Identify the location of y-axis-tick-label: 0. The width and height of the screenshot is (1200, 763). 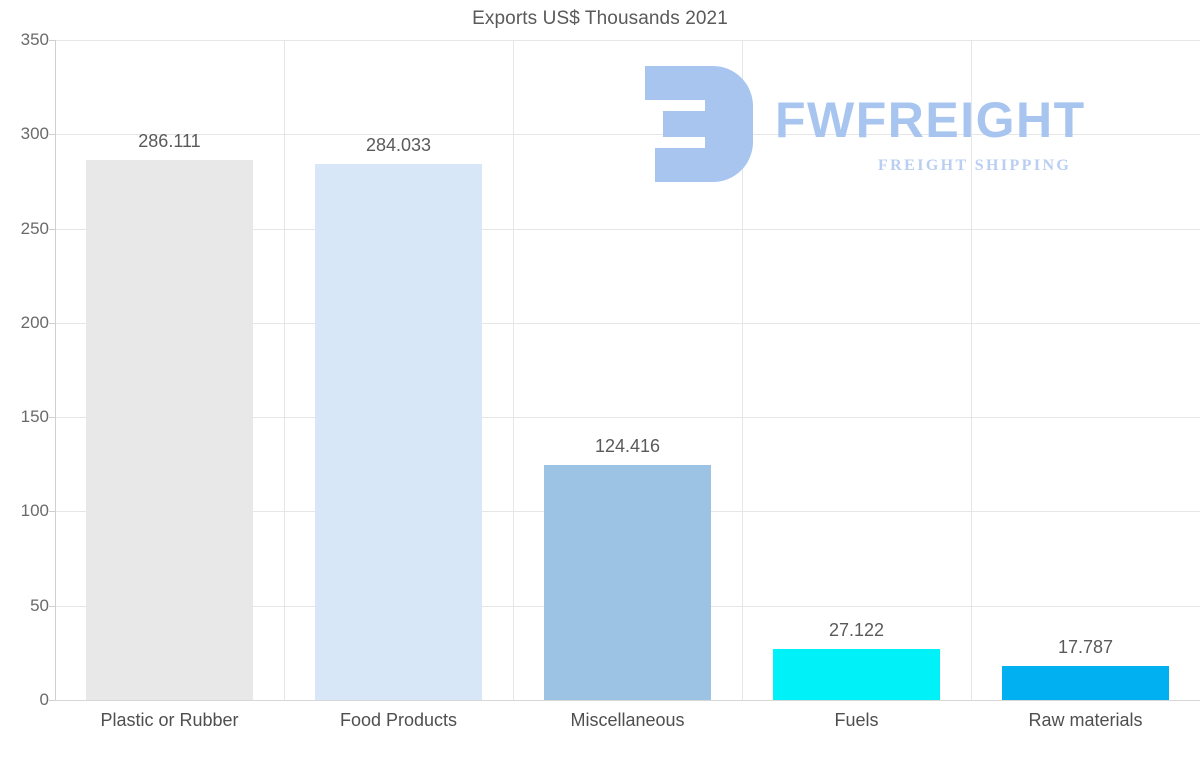
(44, 699).